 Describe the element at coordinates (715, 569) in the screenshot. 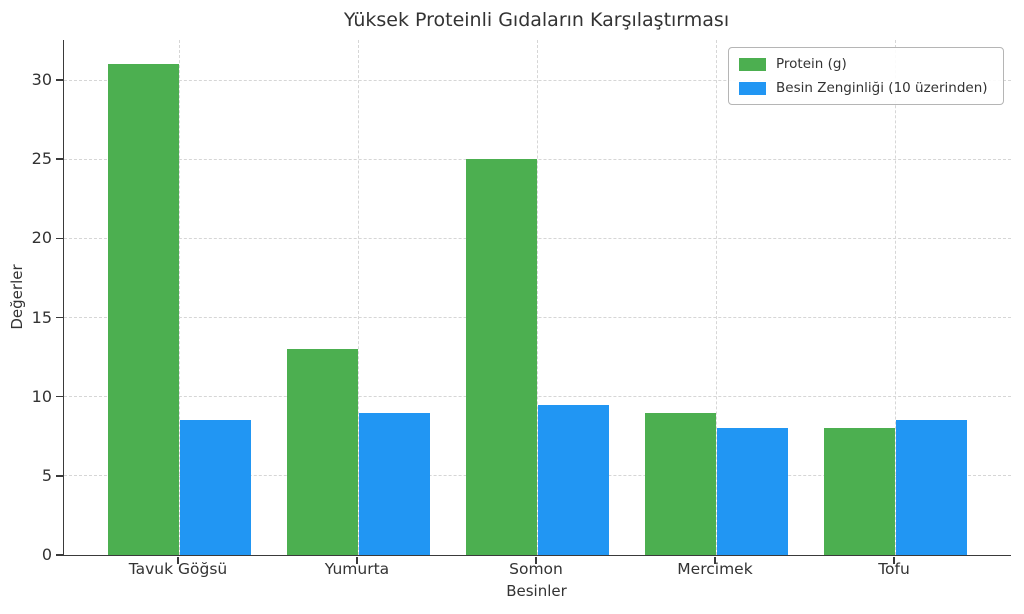

I see `xtick-label-mercimek: Mercimek` at that location.